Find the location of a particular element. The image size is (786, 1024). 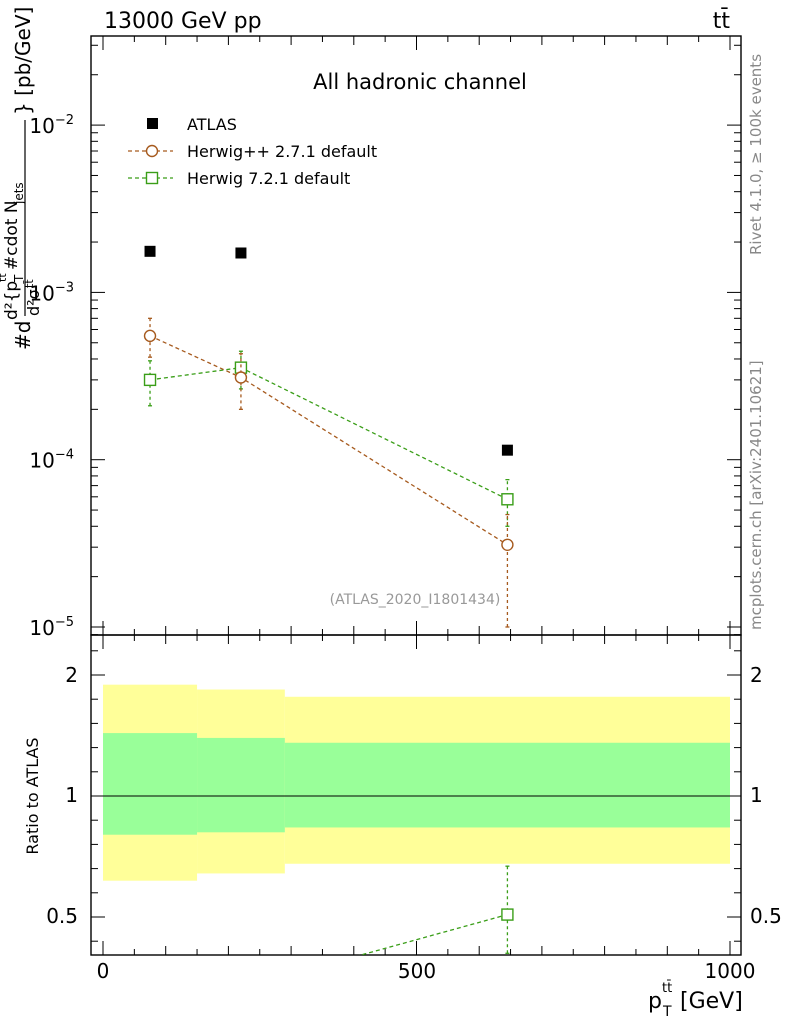

ratio-data is located at coordinates (374, 929).